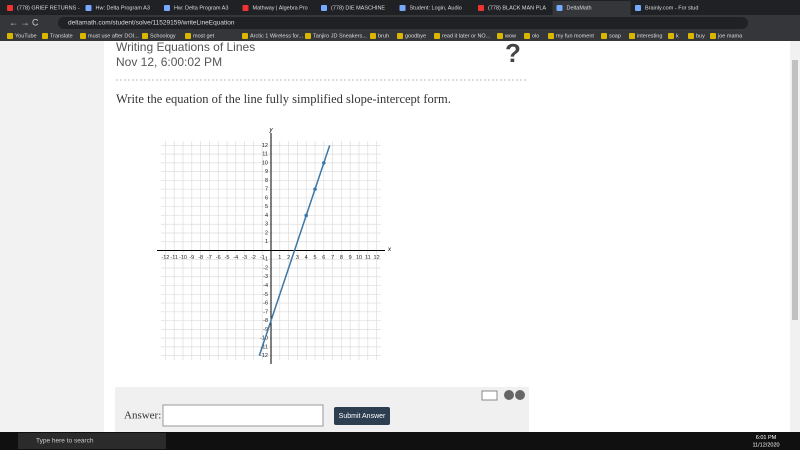 This screenshot has height=455, width=800. What do you see at coordinates (700, 36) in the screenshot?
I see `bookmark: buy` at bounding box center [700, 36].